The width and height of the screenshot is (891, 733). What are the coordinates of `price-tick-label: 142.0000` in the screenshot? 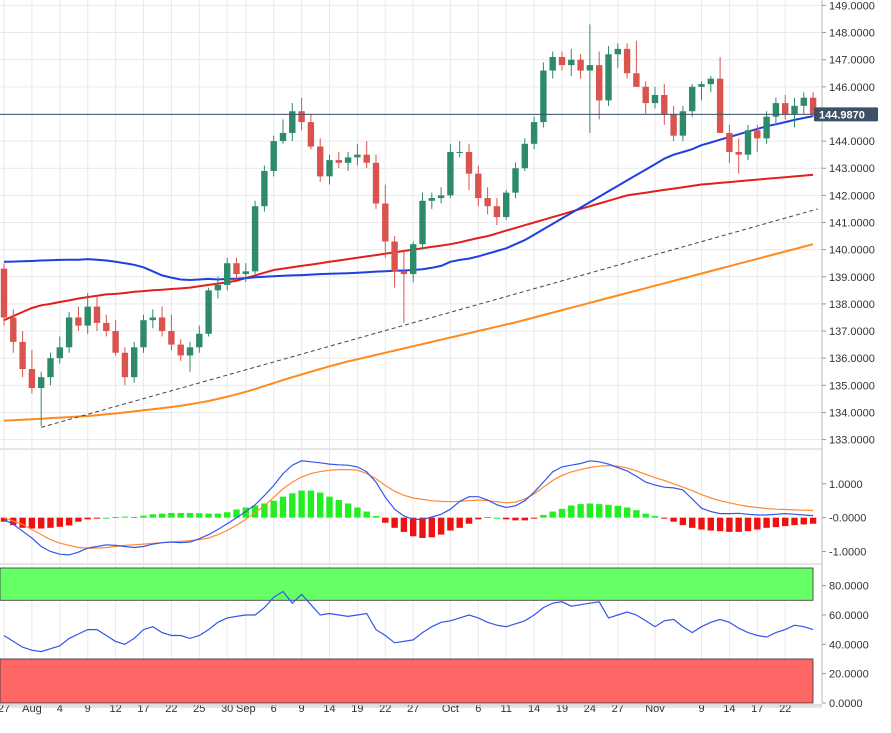 It's located at (852, 196).